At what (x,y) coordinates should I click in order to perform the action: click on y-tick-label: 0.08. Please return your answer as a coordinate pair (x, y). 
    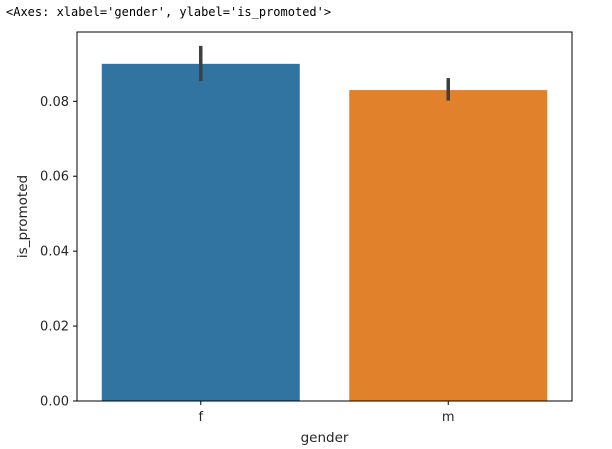
    Looking at the image, I should click on (54, 102).